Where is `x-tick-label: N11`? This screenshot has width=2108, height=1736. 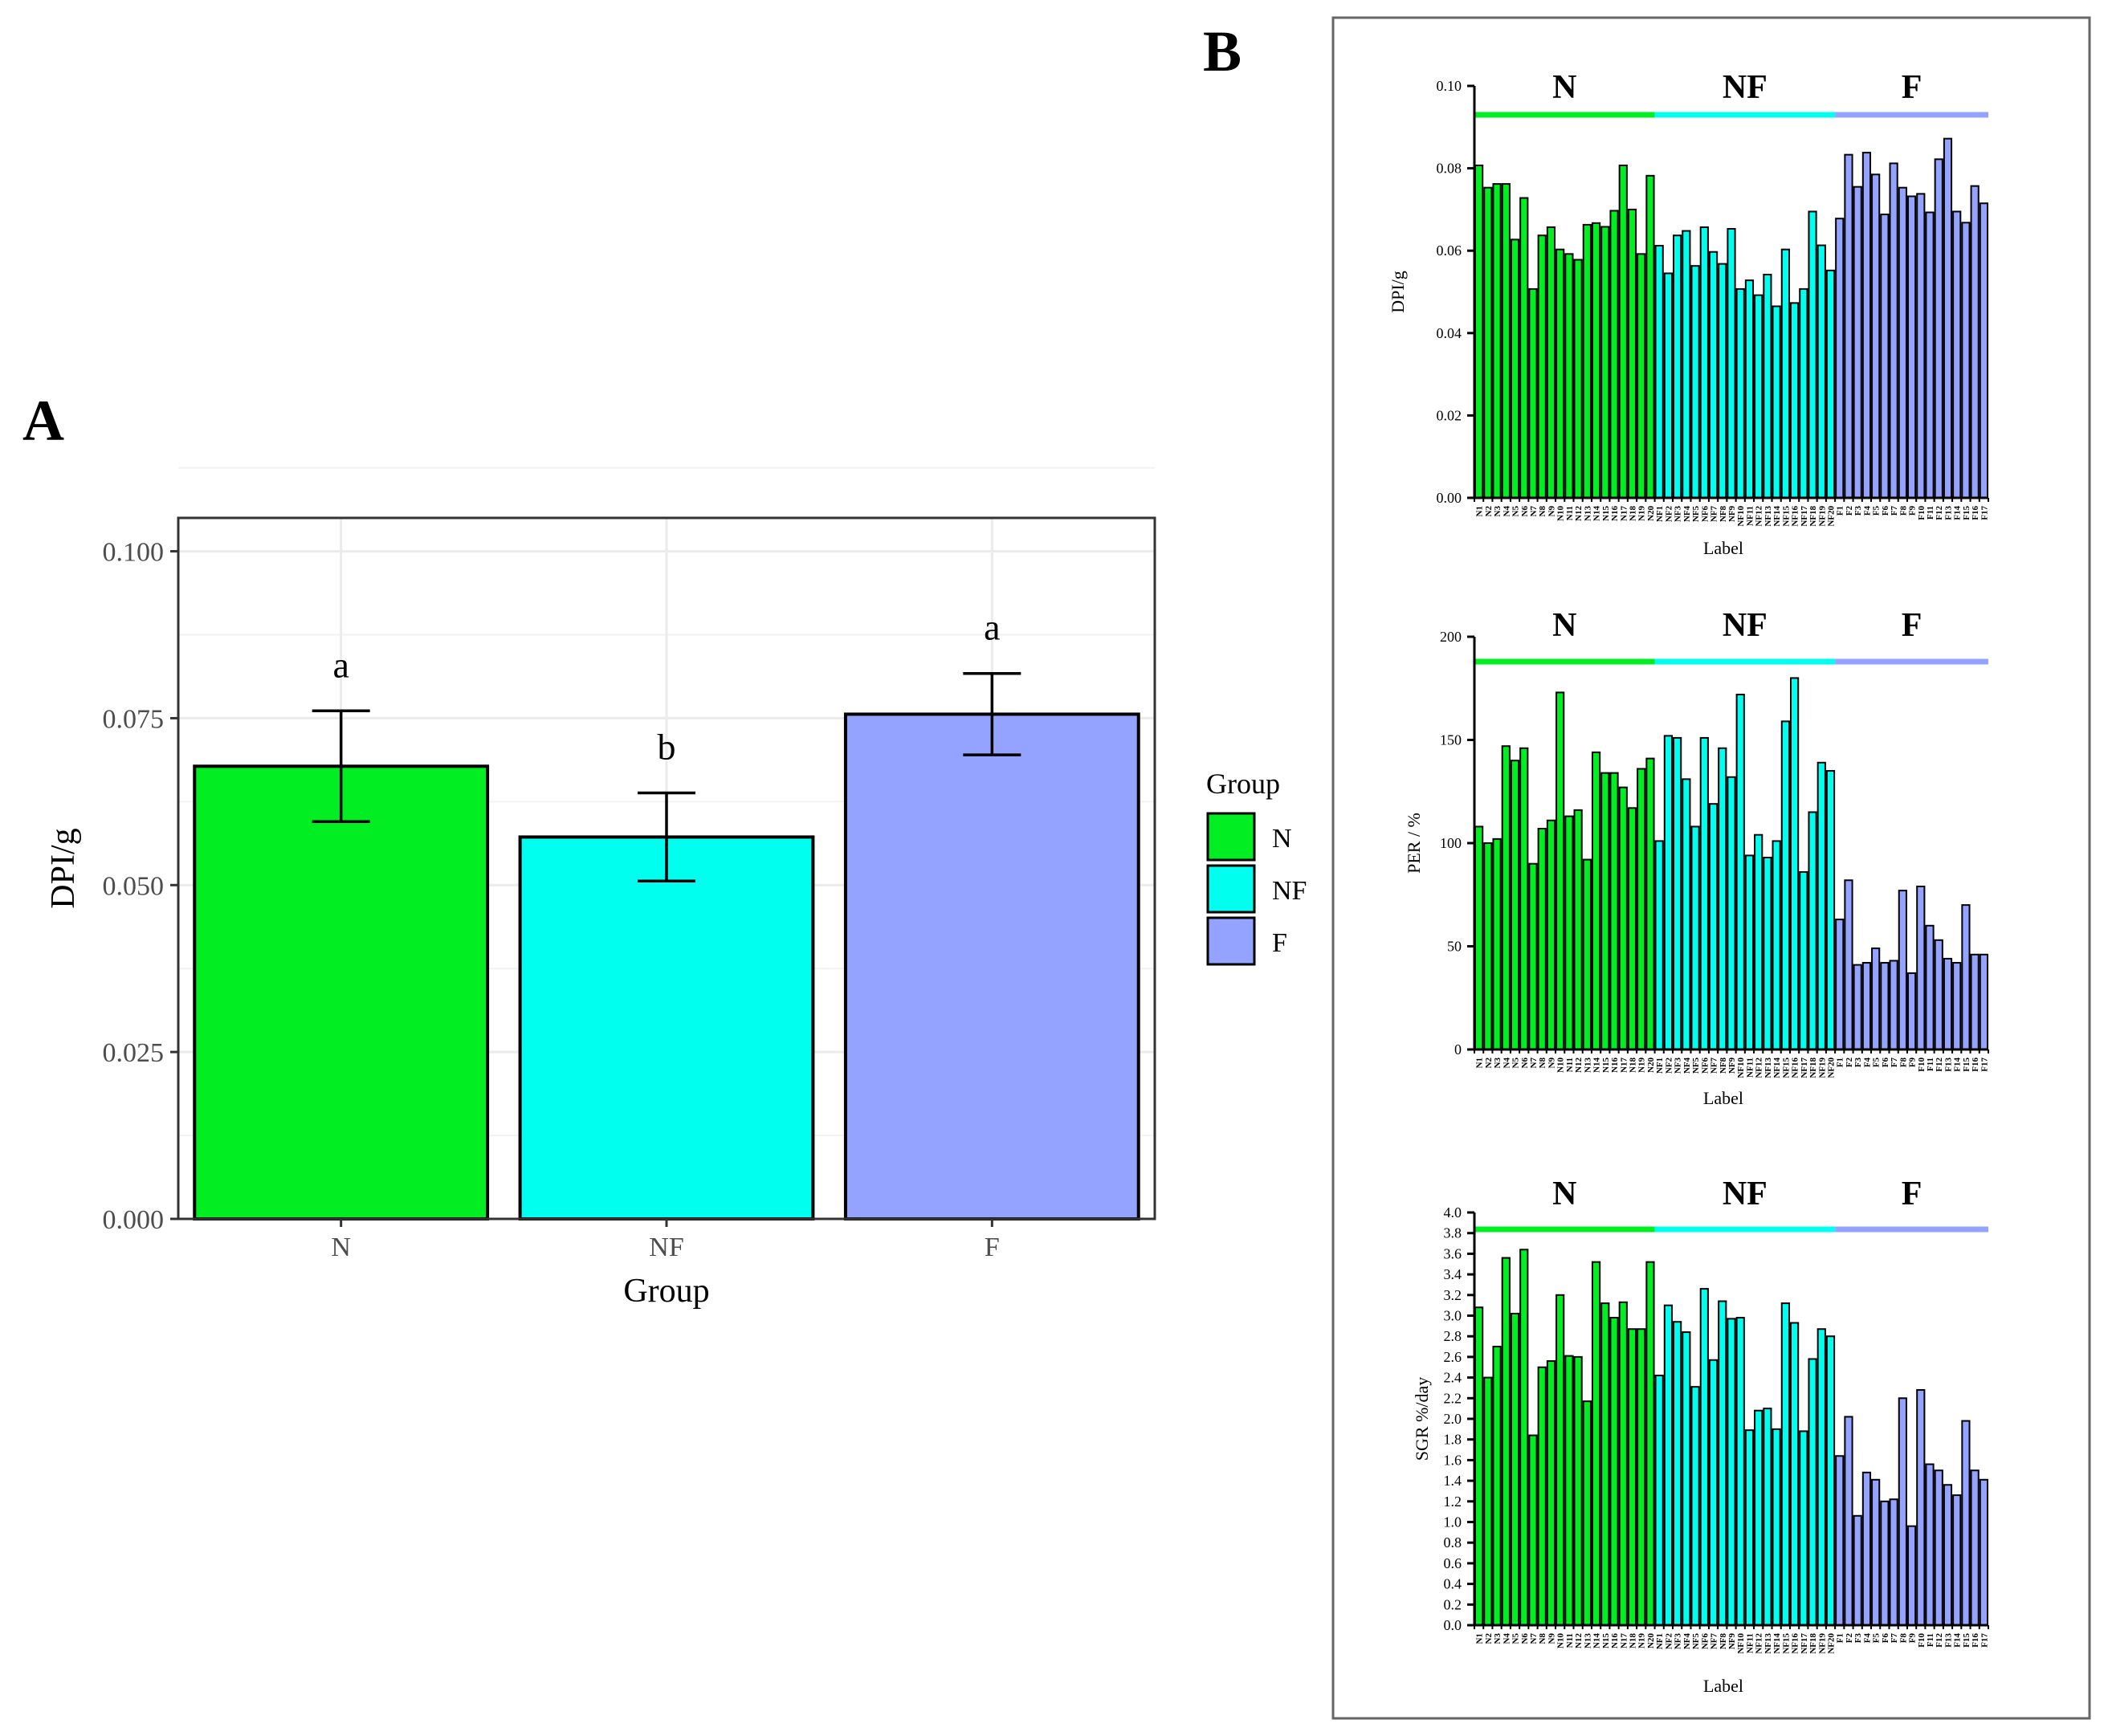
x-tick-label: N11 is located at coordinates (1570, 1064).